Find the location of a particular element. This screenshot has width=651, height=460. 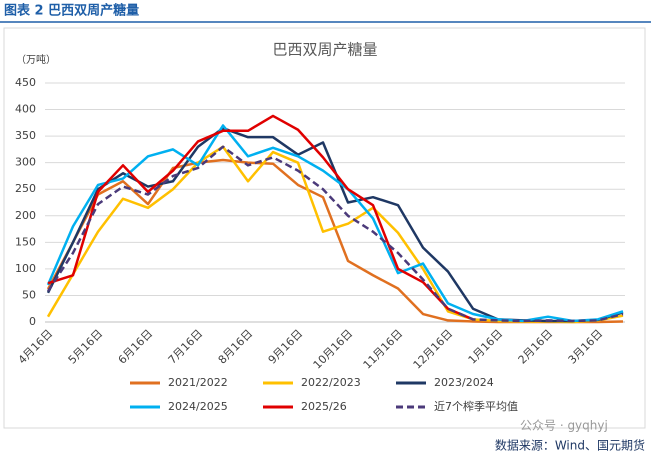

y-tick-label: 0 is located at coordinates (32, 321).